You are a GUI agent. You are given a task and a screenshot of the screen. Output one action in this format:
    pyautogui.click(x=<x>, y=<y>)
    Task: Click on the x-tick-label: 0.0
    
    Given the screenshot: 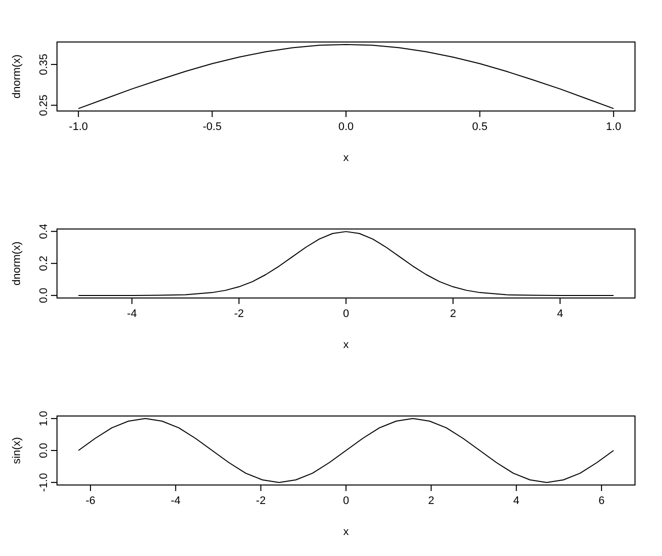 What is the action you would take?
    pyautogui.click(x=346, y=127)
    